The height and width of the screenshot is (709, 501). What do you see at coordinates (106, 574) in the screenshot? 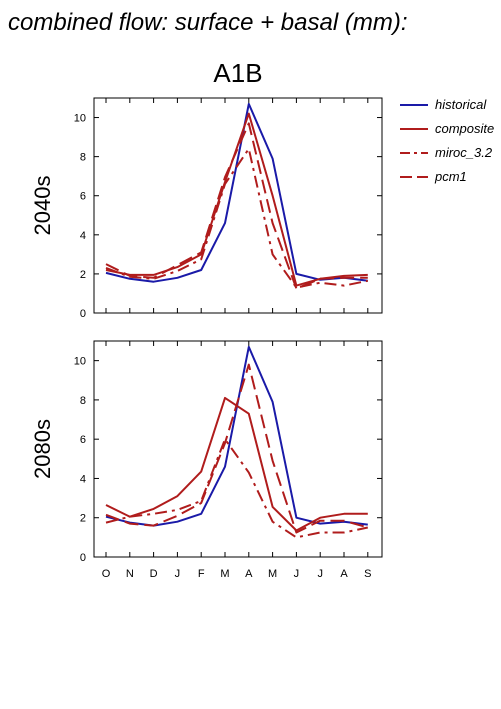
I see `x-tick-label: O` at bounding box center [106, 574].